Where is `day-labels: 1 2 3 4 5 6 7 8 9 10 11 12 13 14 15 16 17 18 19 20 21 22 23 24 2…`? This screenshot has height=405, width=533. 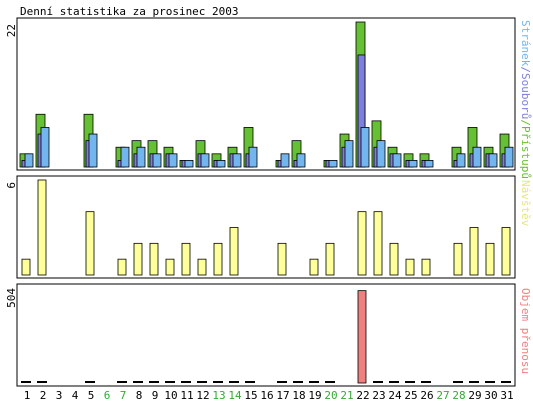 day-labels: 1 2 3 4 5 6 7 8 9 10 11 12 13 14 15 16 17 18 19 20 21 22 23 24 2… is located at coordinates (269, 395).